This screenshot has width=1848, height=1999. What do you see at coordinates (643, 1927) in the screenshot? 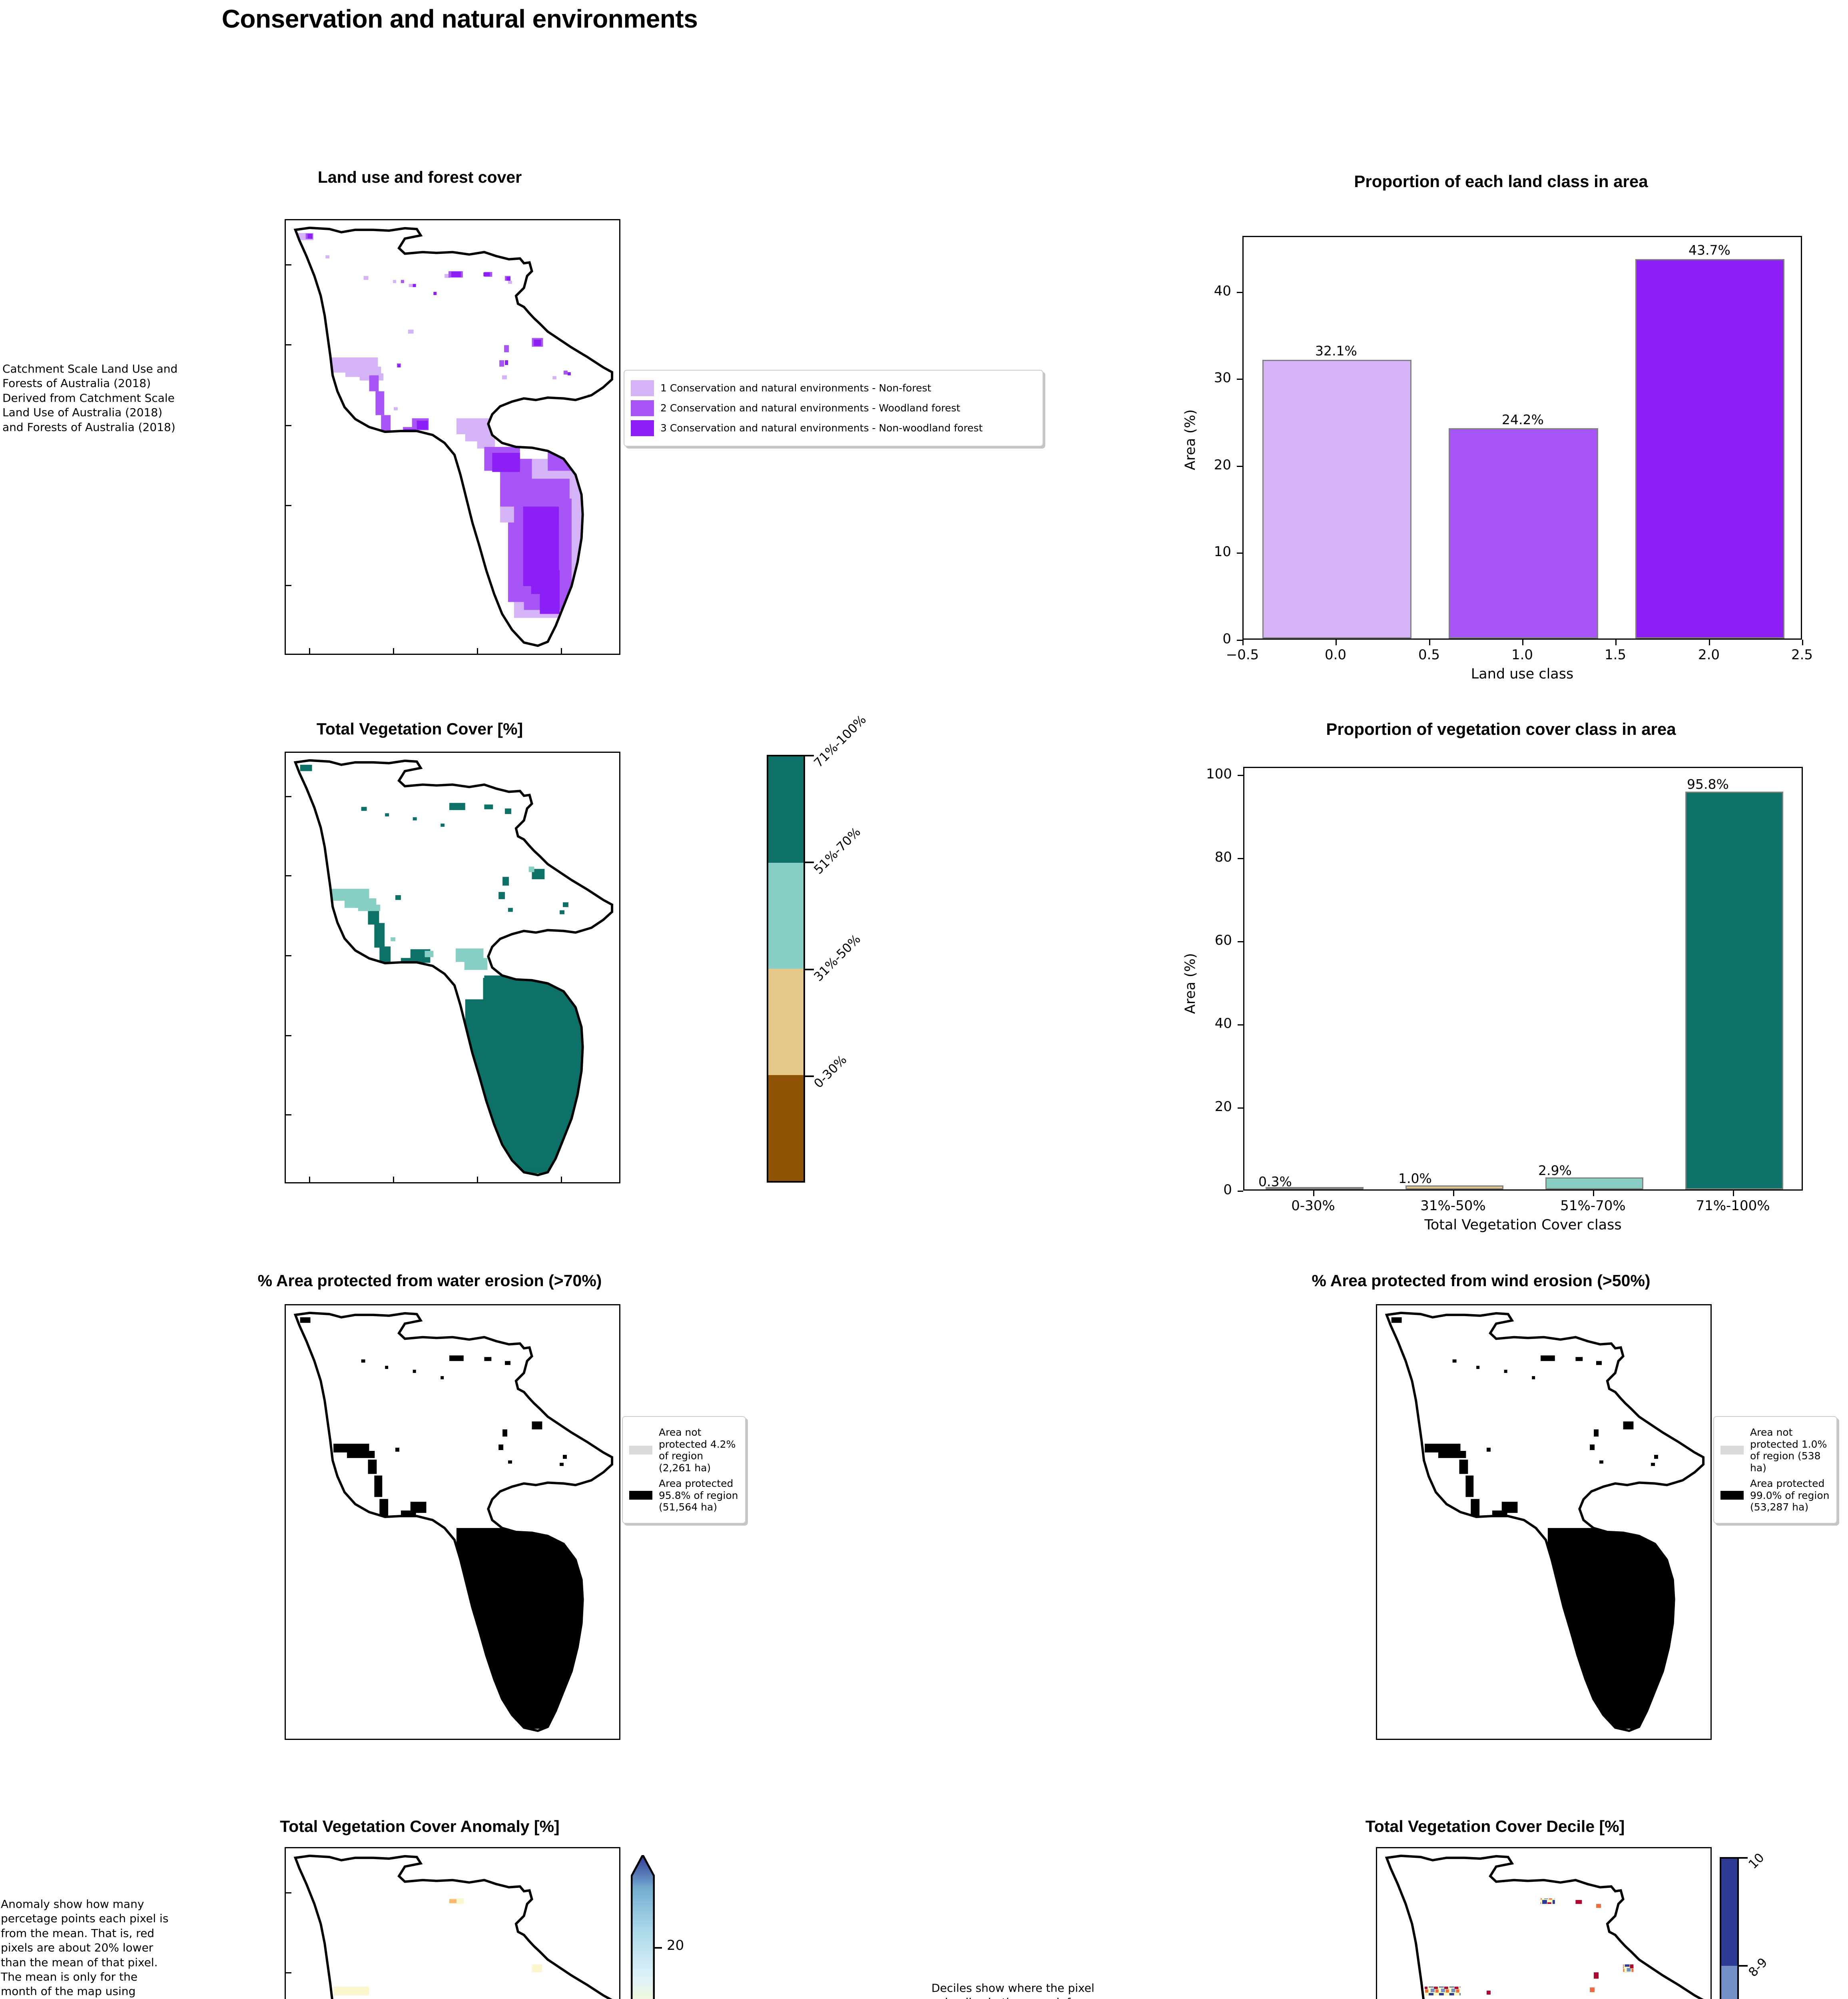
I see `anomaly-colorbar-gradient` at bounding box center [643, 1927].